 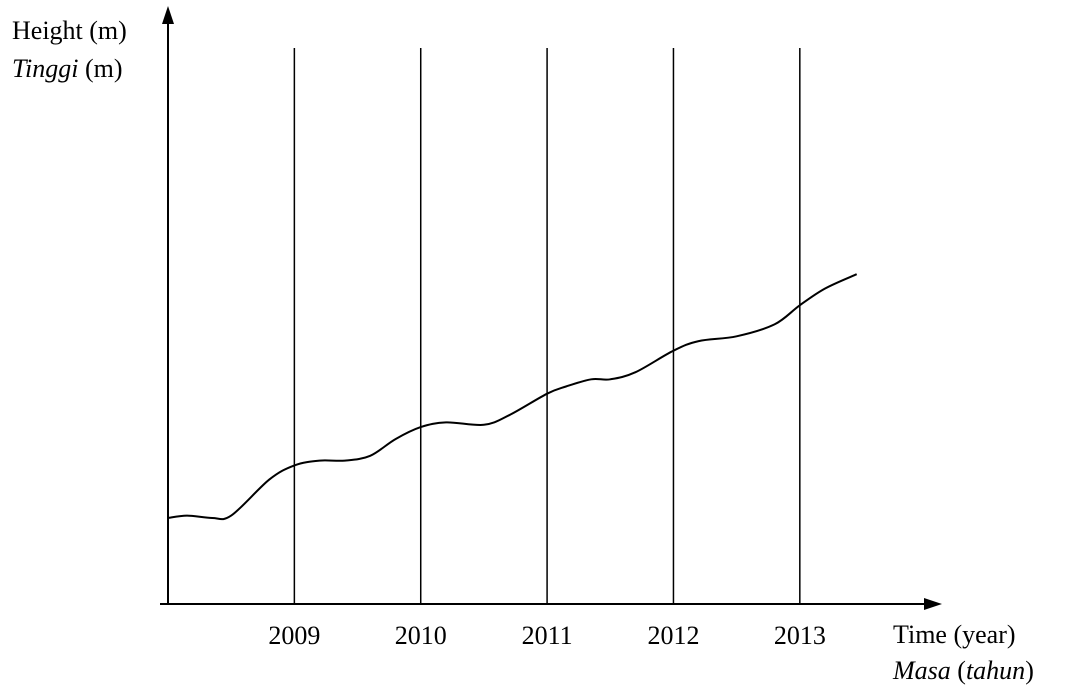 I want to click on x-axis-label-malay: Masa (tahun), so click(x=963, y=671).